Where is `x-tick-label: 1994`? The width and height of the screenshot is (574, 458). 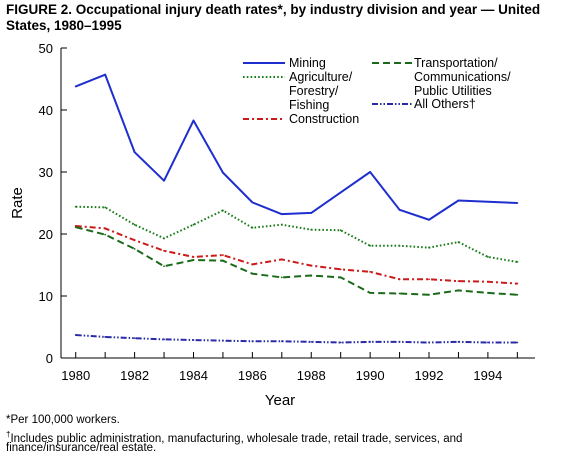
x-tick-label: 1994 is located at coordinates (487, 375).